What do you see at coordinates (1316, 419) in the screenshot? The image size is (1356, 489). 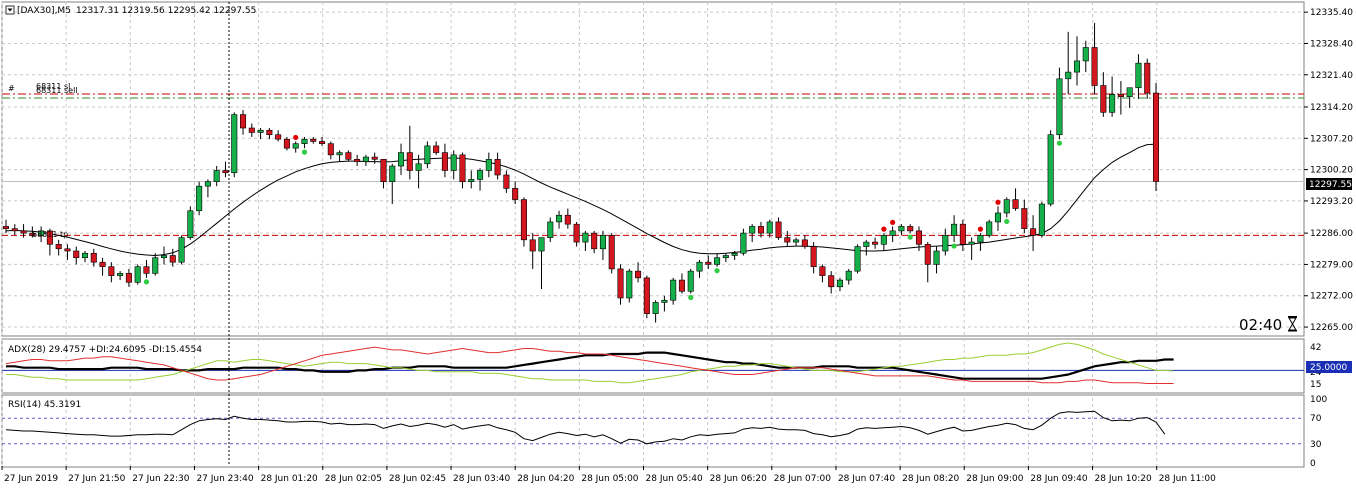 I see `rsi-tick-label: 70` at bounding box center [1316, 419].